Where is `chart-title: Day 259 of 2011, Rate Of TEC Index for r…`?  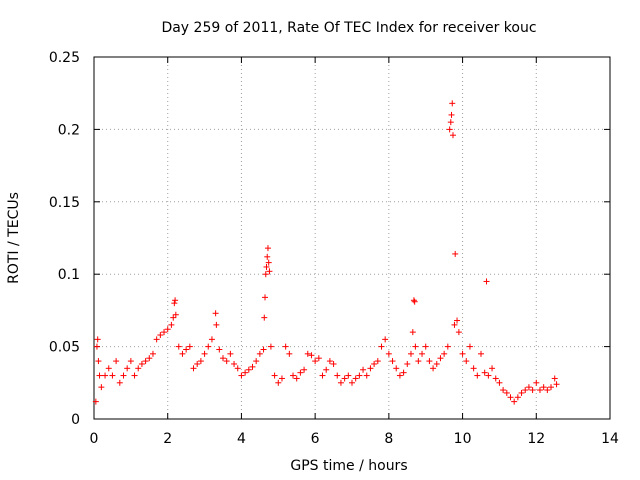
chart-title: Day 259 of 2011, Rate Of TEC Index for r… is located at coordinates (348, 28).